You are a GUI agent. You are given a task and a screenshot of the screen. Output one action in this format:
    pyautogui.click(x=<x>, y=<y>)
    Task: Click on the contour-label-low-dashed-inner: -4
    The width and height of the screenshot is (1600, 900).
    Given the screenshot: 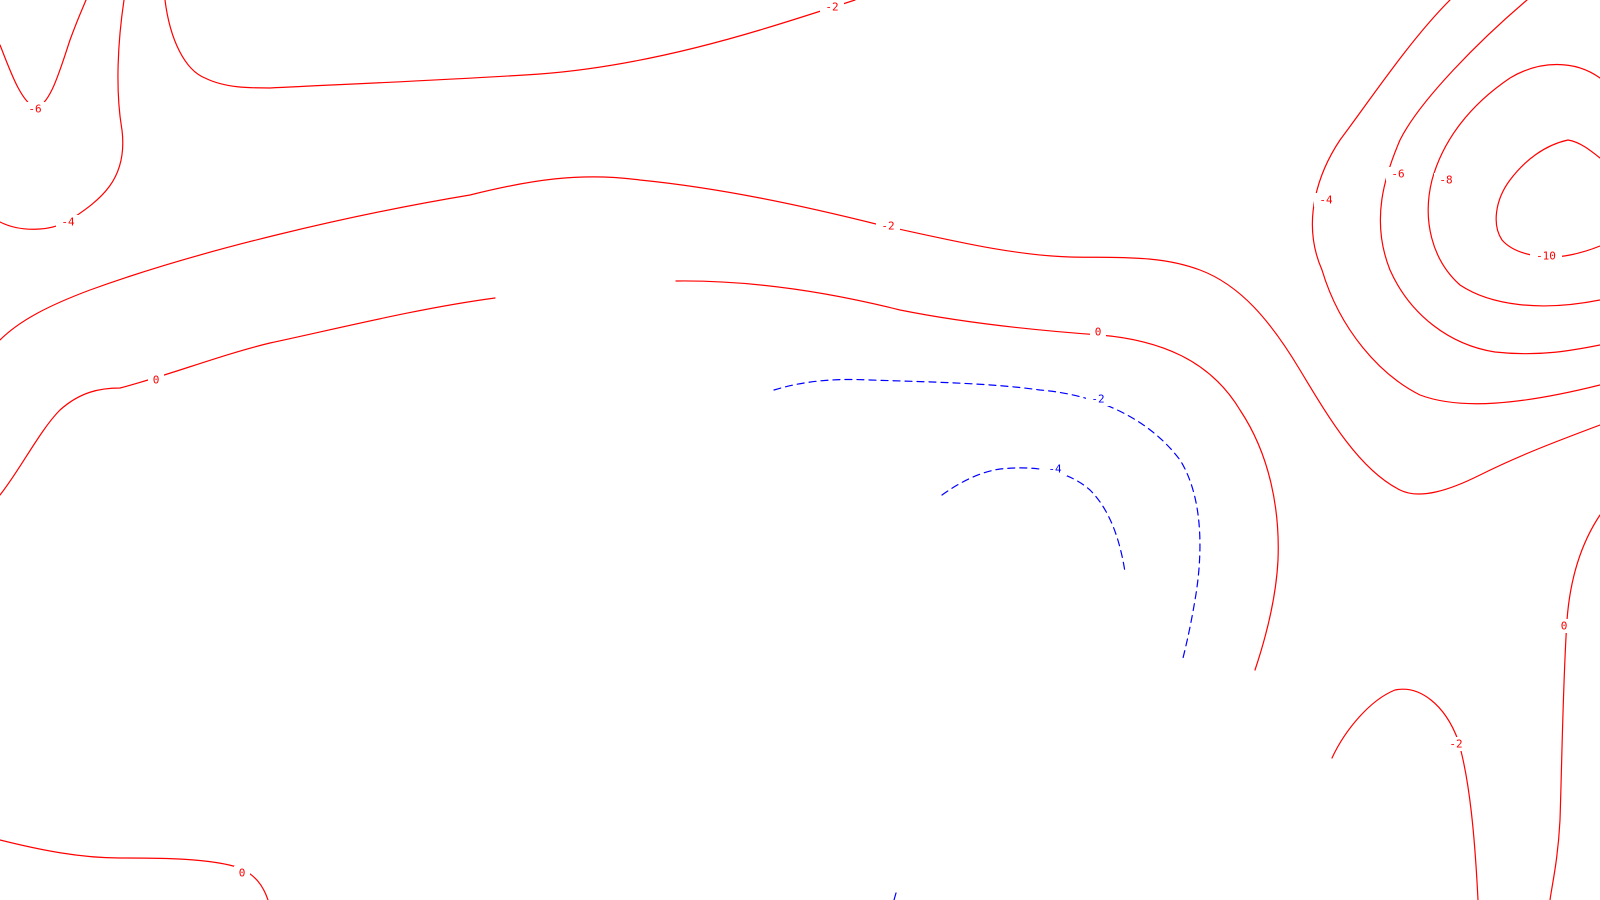 What is the action you would take?
    pyautogui.click(x=1055, y=469)
    